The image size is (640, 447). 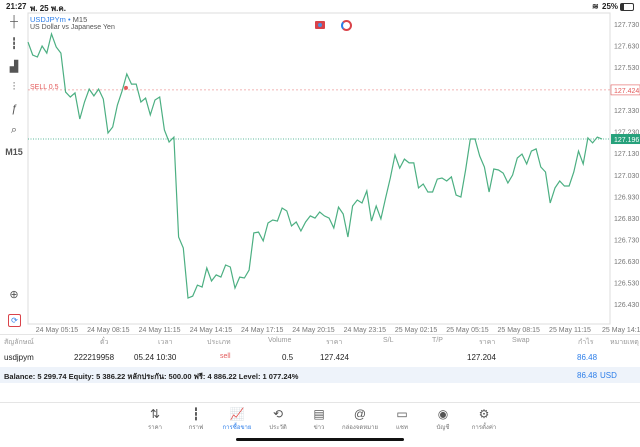 I want to click on current-price-label: 127.196, so click(x=626, y=140).